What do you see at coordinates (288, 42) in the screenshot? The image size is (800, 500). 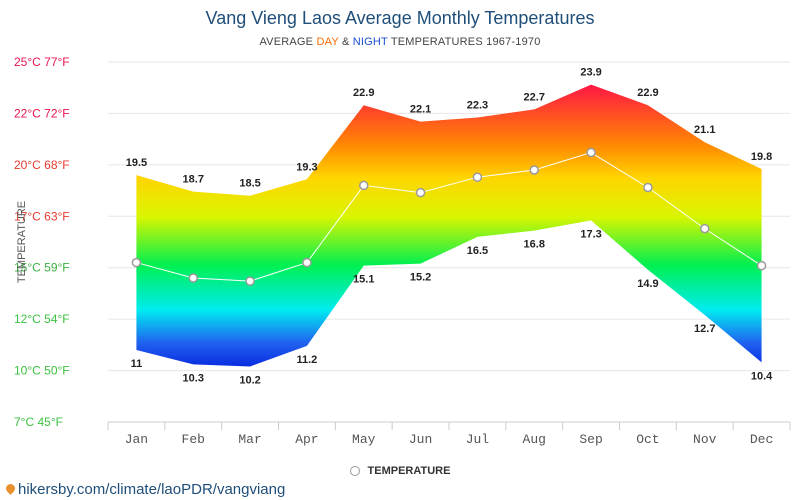 I see `subtitle-prefix: AVERAGE` at bounding box center [288, 42].